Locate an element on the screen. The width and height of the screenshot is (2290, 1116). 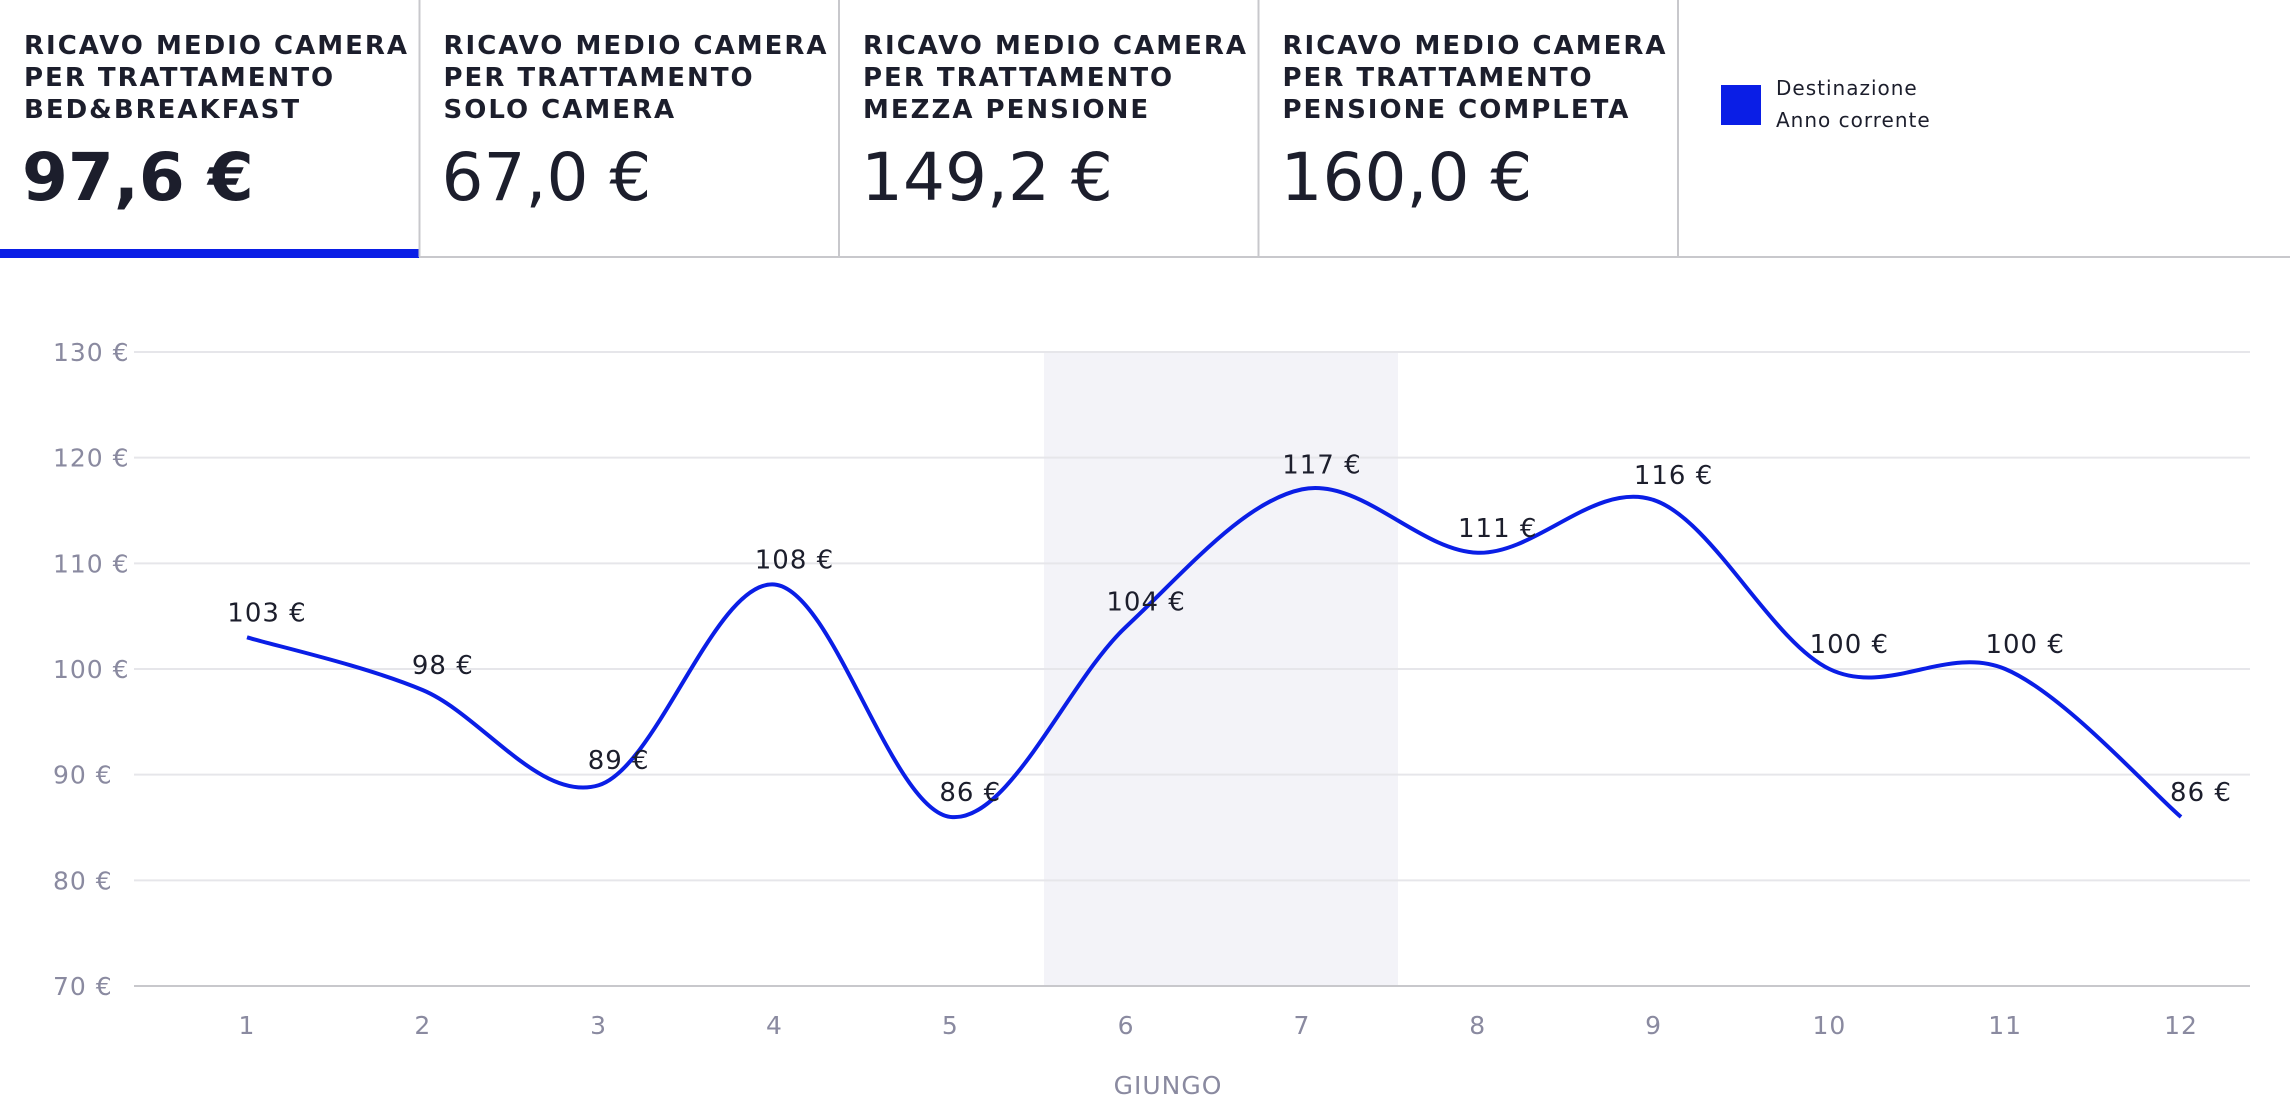
x-tick-label: 8 is located at coordinates (1477, 1025).